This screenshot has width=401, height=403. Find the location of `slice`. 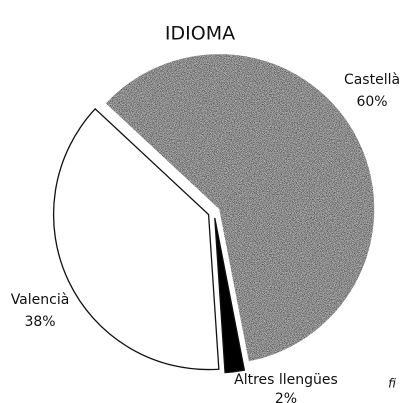

slice is located at coordinates (230, 295).